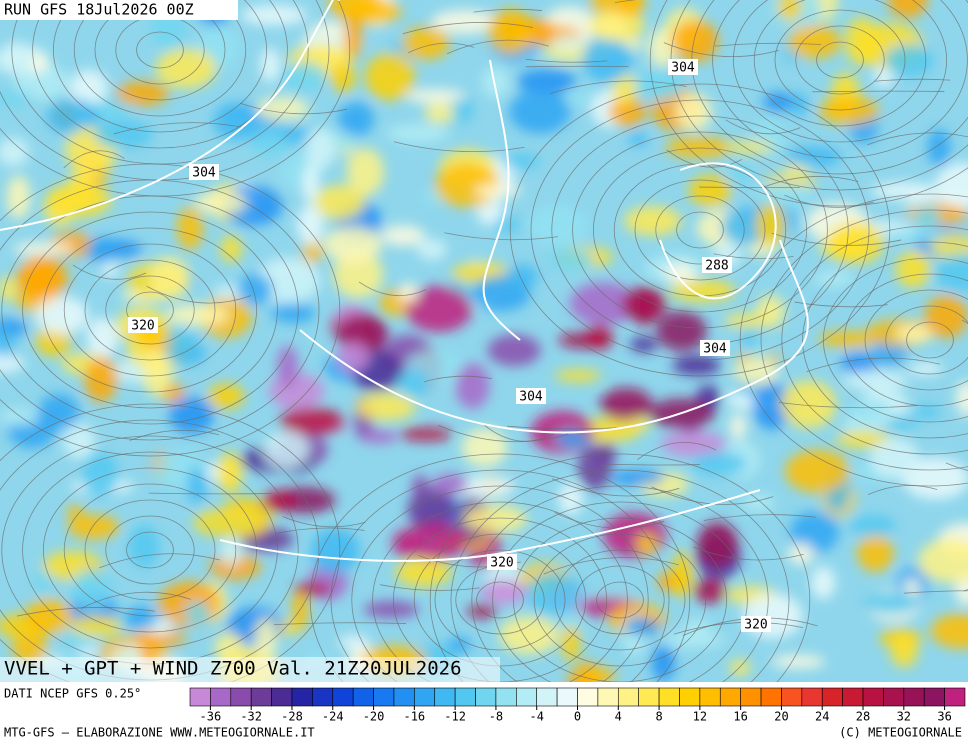  What do you see at coordinates (716, 266) in the screenshot?
I see `contour-label: 288` at bounding box center [716, 266].